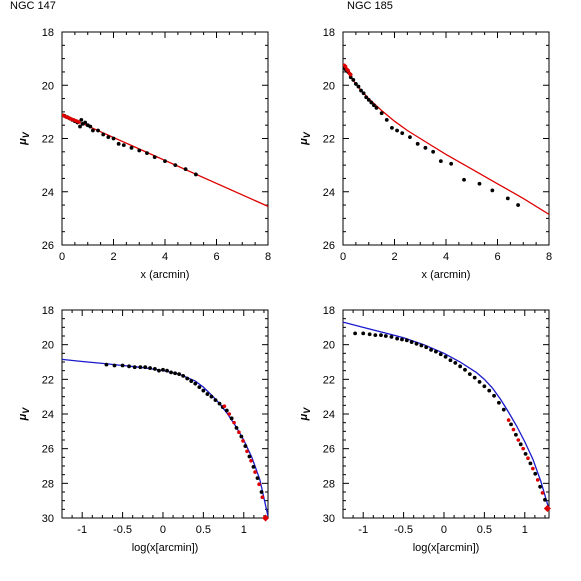 The width and height of the screenshot is (581, 581). Describe the element at coordinates (497, 257) in the screenshot. I see `x-tick-label: 6` at that location.